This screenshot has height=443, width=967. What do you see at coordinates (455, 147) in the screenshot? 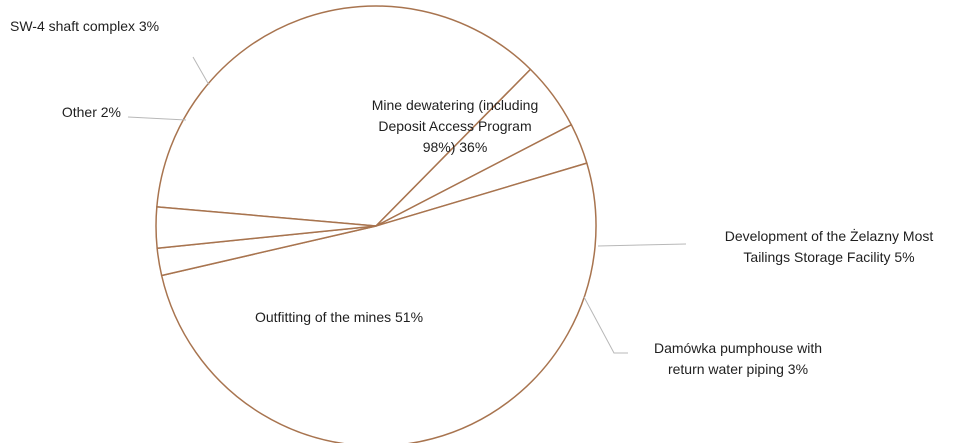
I see `slice-label-line: 98%) 36%` at bounding box center [455, 147].